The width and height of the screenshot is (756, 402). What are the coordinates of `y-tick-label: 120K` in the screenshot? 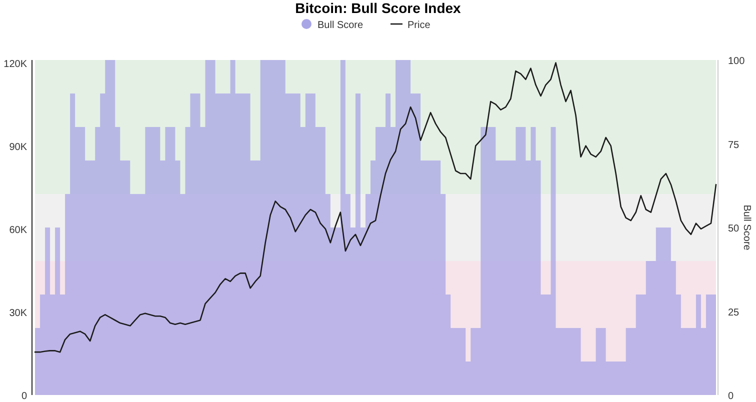 It's located at (16, 64).